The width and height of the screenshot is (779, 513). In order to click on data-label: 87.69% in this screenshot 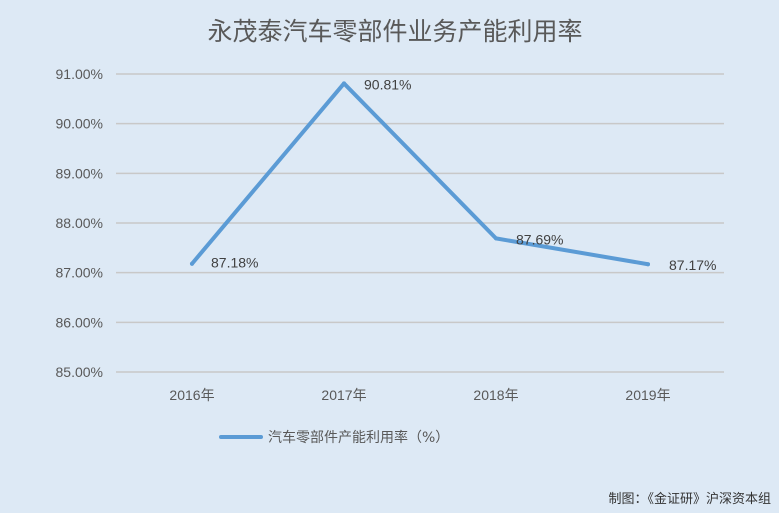, I will do `click(539, 239)`.